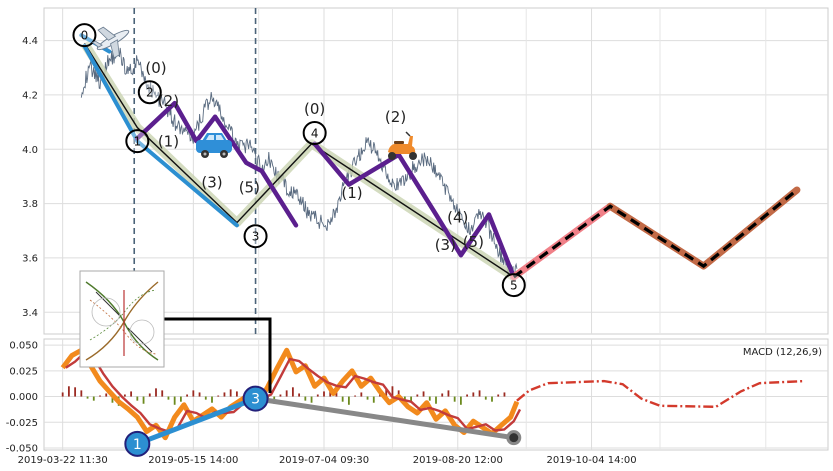 Image resolution: width=833 pixels, height=471 pixels. I want to click on macd-wave-label-3: 3, so click(255, 400).